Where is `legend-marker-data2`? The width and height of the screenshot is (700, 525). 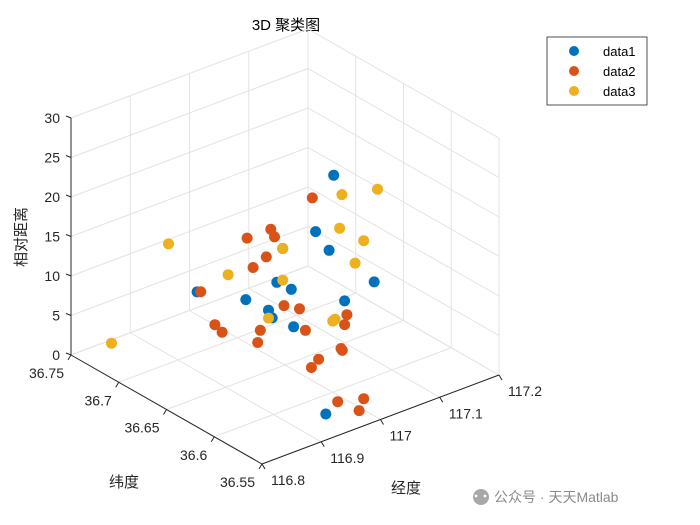
legend-marker-data2 is located at coordinates (574, 71).